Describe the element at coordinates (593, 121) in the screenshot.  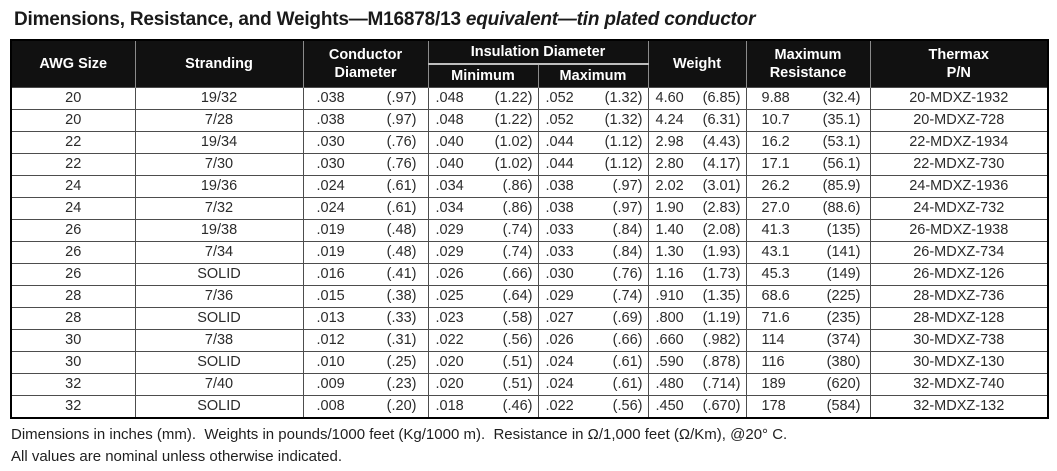
I see `insulation-maximum-cell: .052 (1.32)` at that location.